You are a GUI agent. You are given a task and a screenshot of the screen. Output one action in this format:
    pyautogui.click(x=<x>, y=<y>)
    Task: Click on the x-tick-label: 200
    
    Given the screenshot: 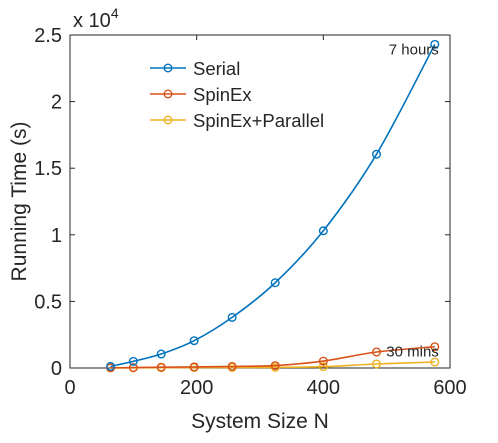 What is the action you would take?
    pyautogui.click(x=196, y=388)
    